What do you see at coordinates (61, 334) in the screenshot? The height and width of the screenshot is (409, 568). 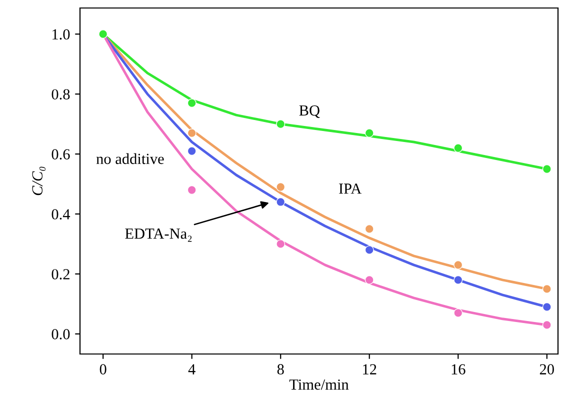 I see `y-tick-label: 0.0` at bounding box center [61, 334].